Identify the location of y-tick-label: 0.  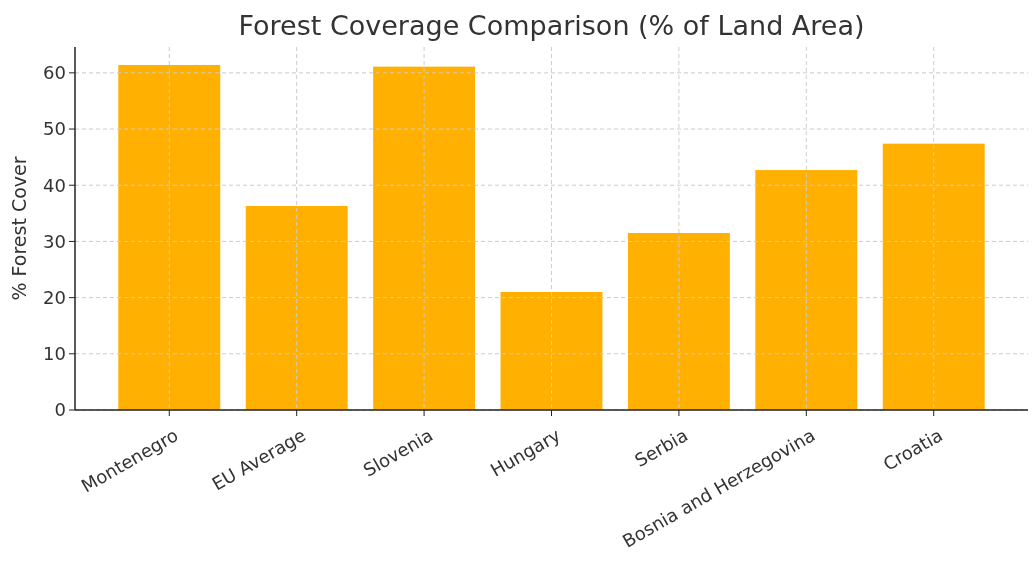
(60, 410).